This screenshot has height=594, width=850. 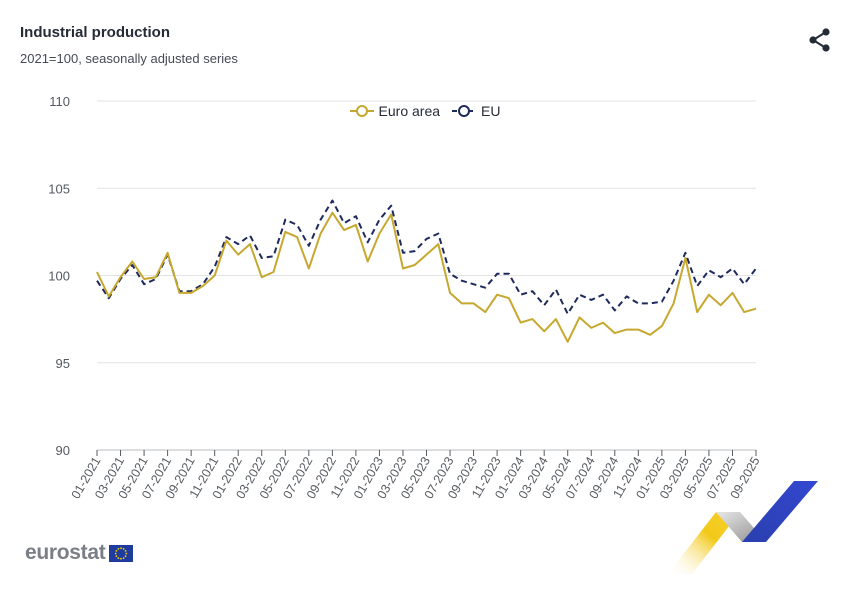 What do you see at coordinates (65, 552) in the screenshot?
I see `logo-text: eurostat` at bounding box center [65, 552].